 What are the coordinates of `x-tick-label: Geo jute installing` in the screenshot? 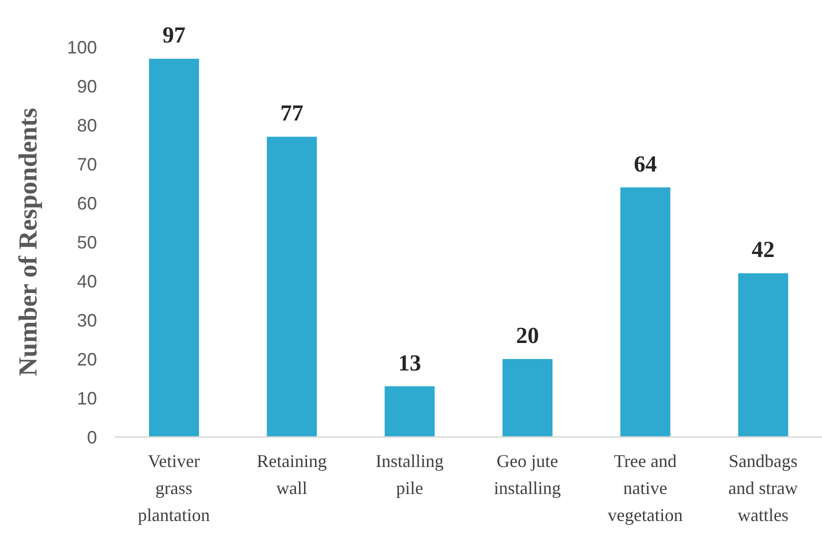 It's located at (527, 474).